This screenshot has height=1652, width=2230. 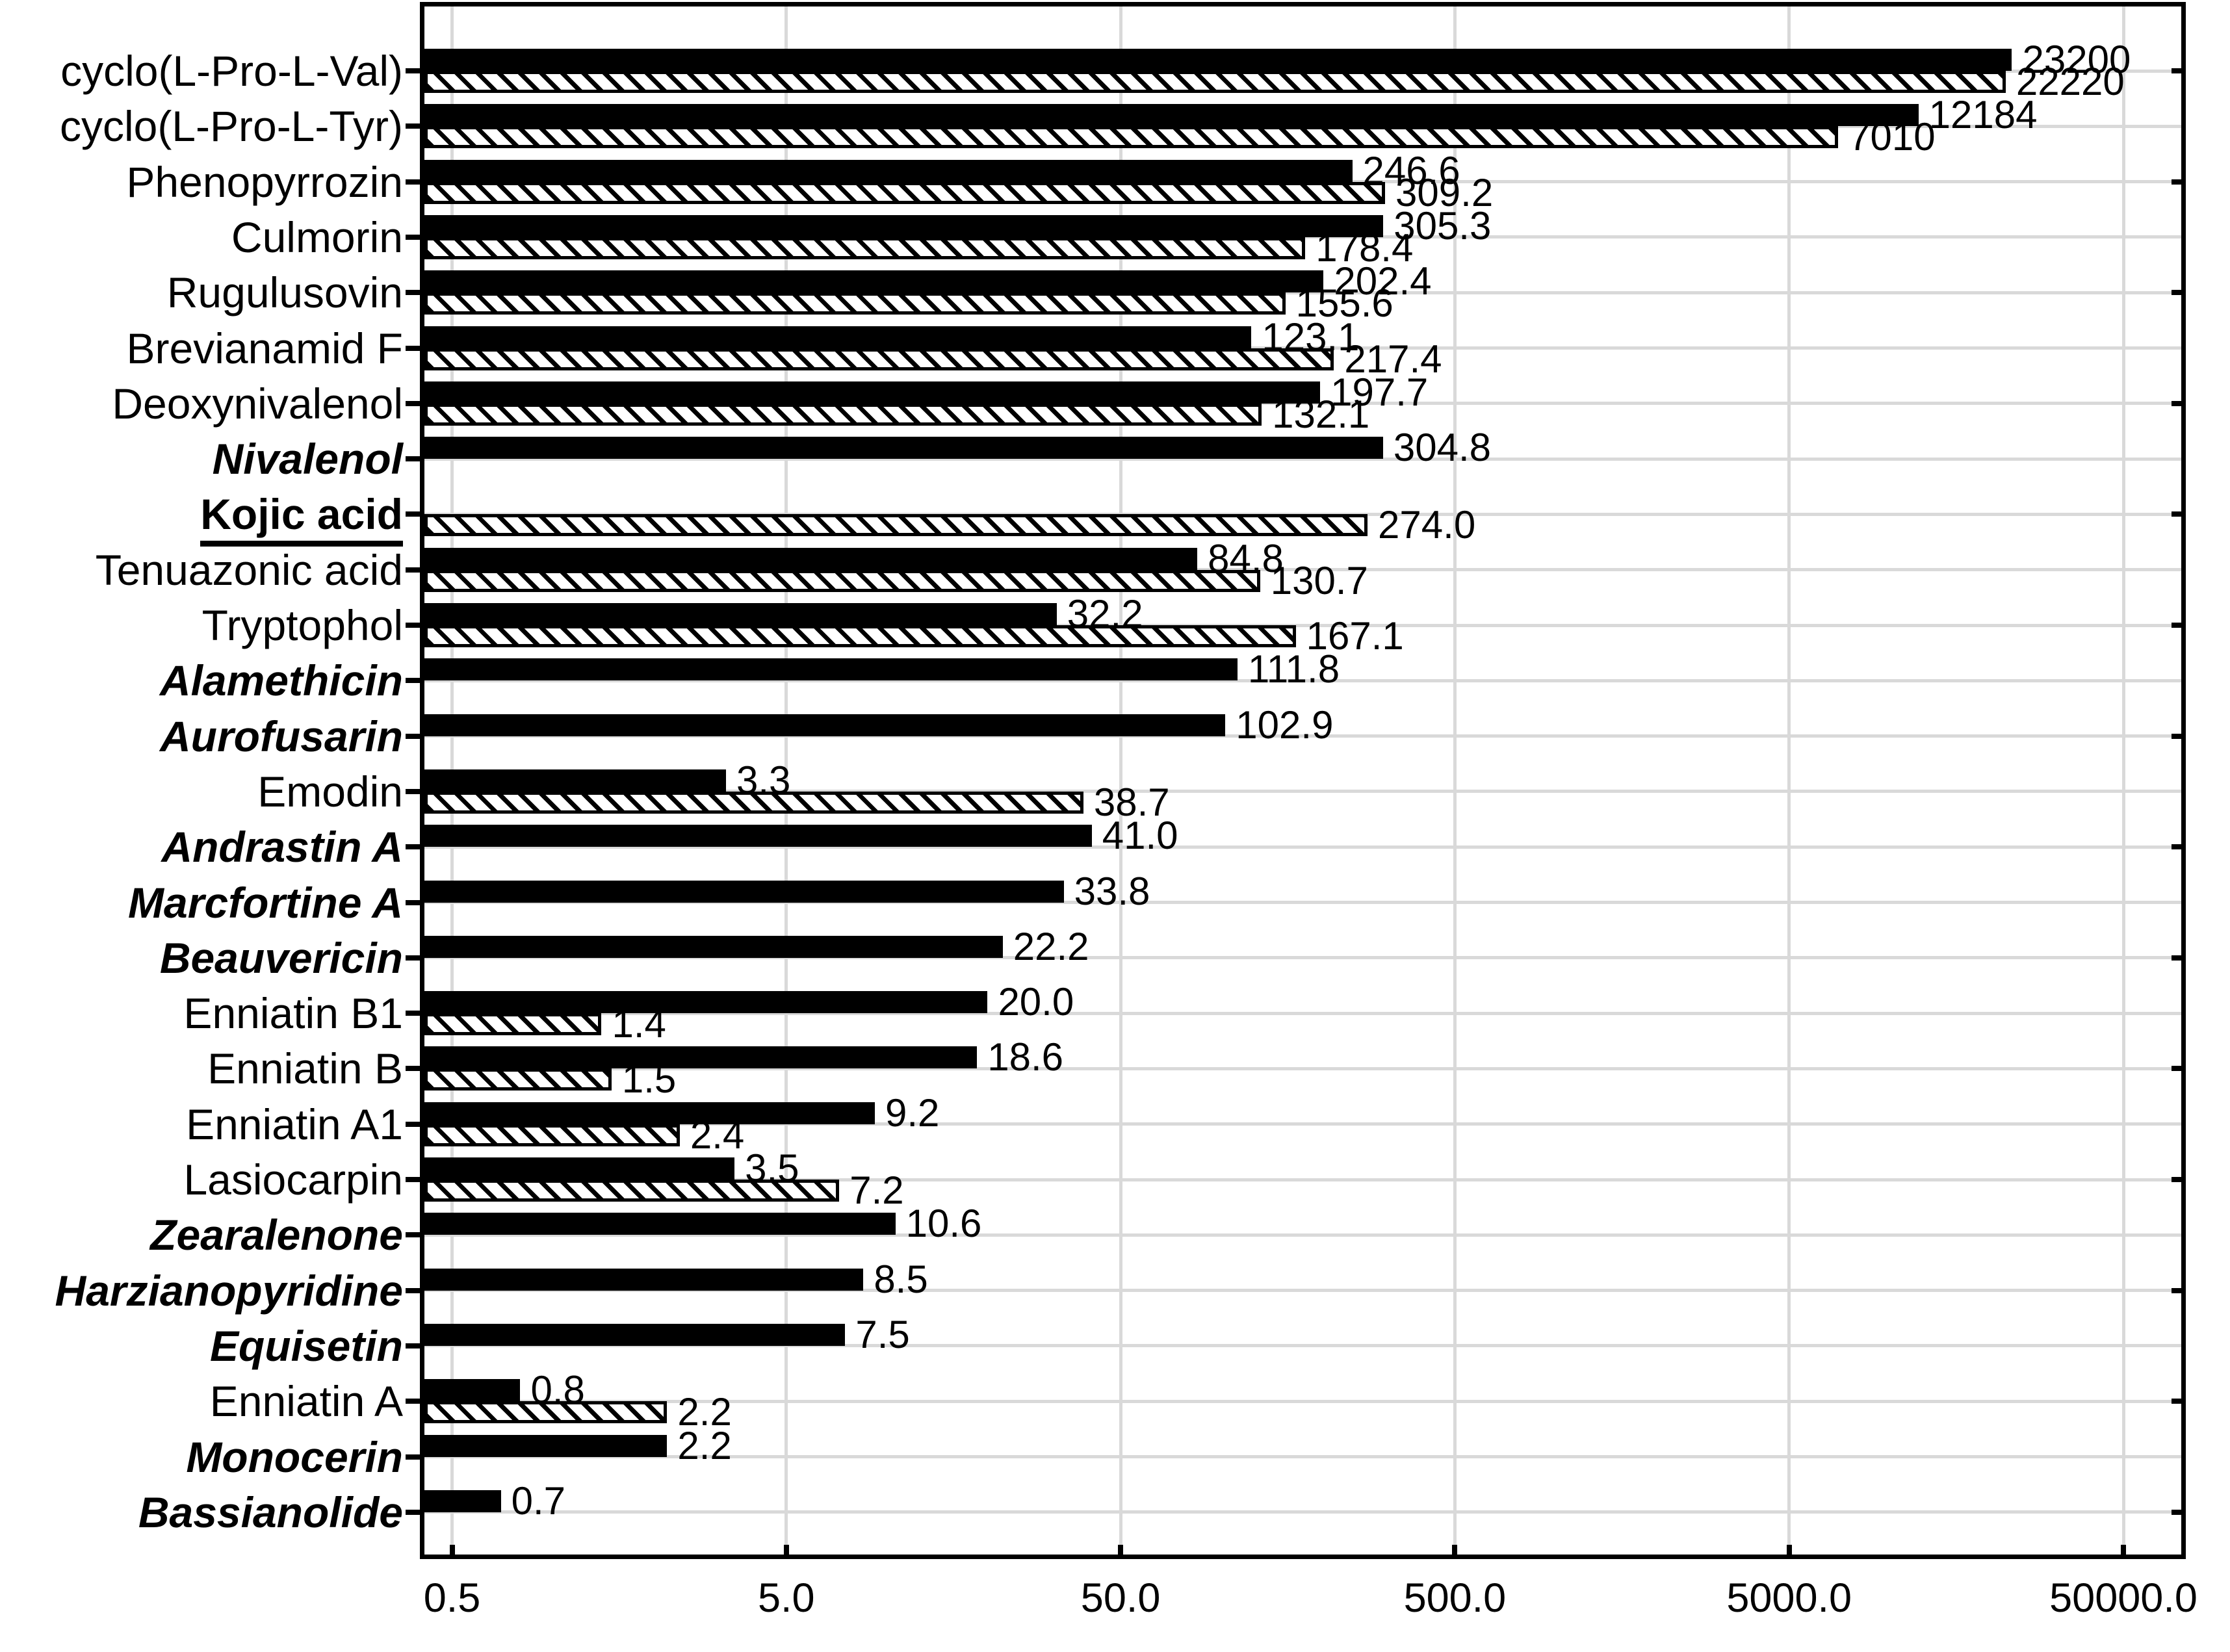 What do you see at coordinates (201, 1346) in the screenshot?
I see `y-axis-label: Equisetin` at bounding box center [201, 1346].